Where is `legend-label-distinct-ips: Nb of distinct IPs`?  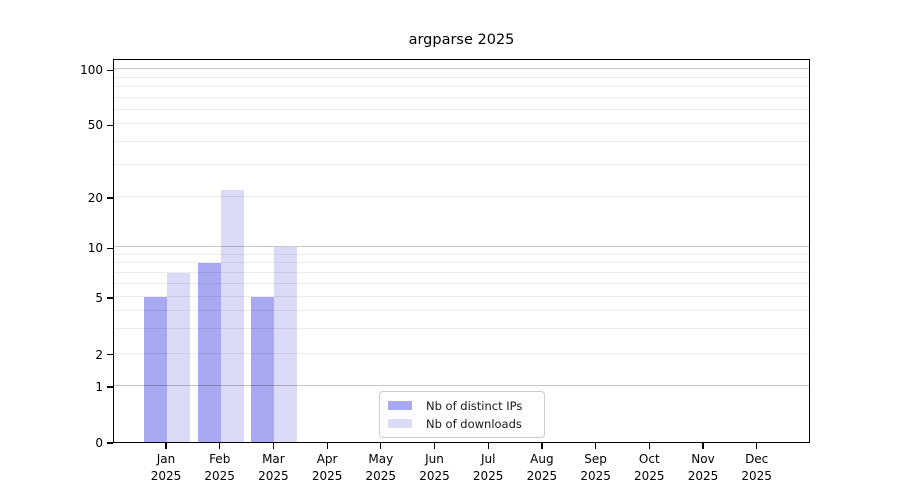 legend-label-distinct-ips: Nb of distinct IPs is located at coordinates (474, 405).